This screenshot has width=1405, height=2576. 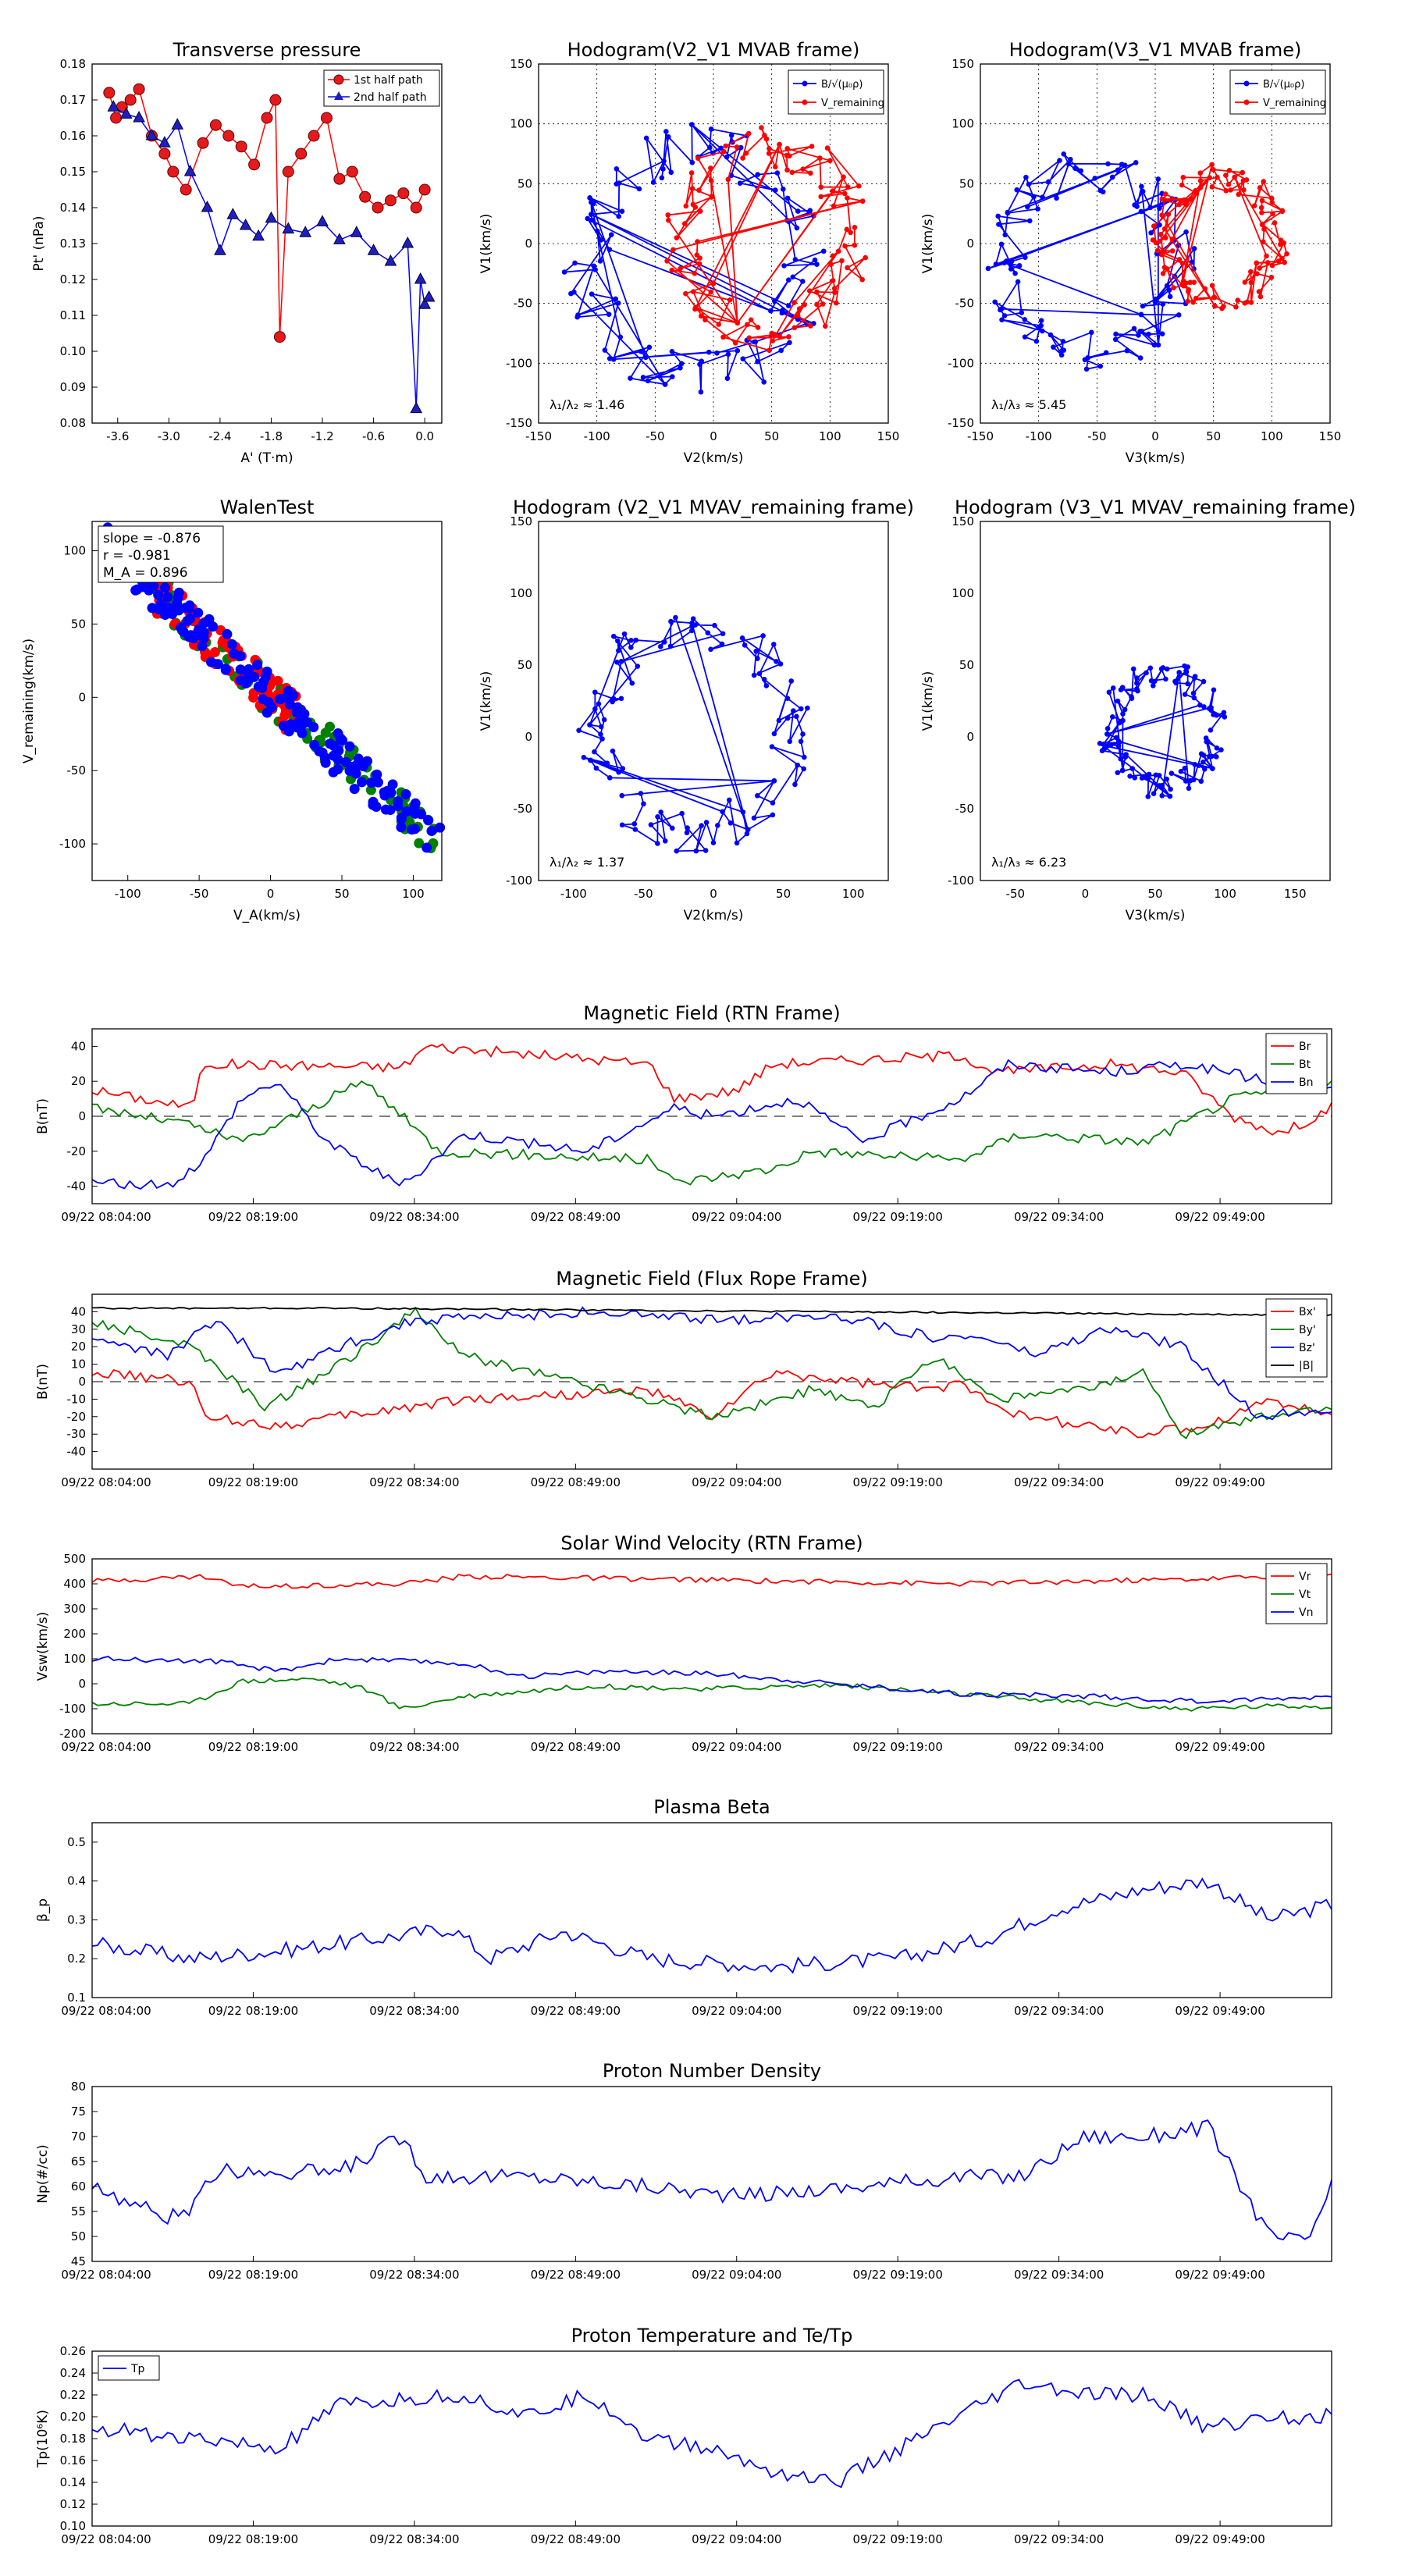 I want to click on hodo1-xtick-label: -150, so click(x=539, y=436).